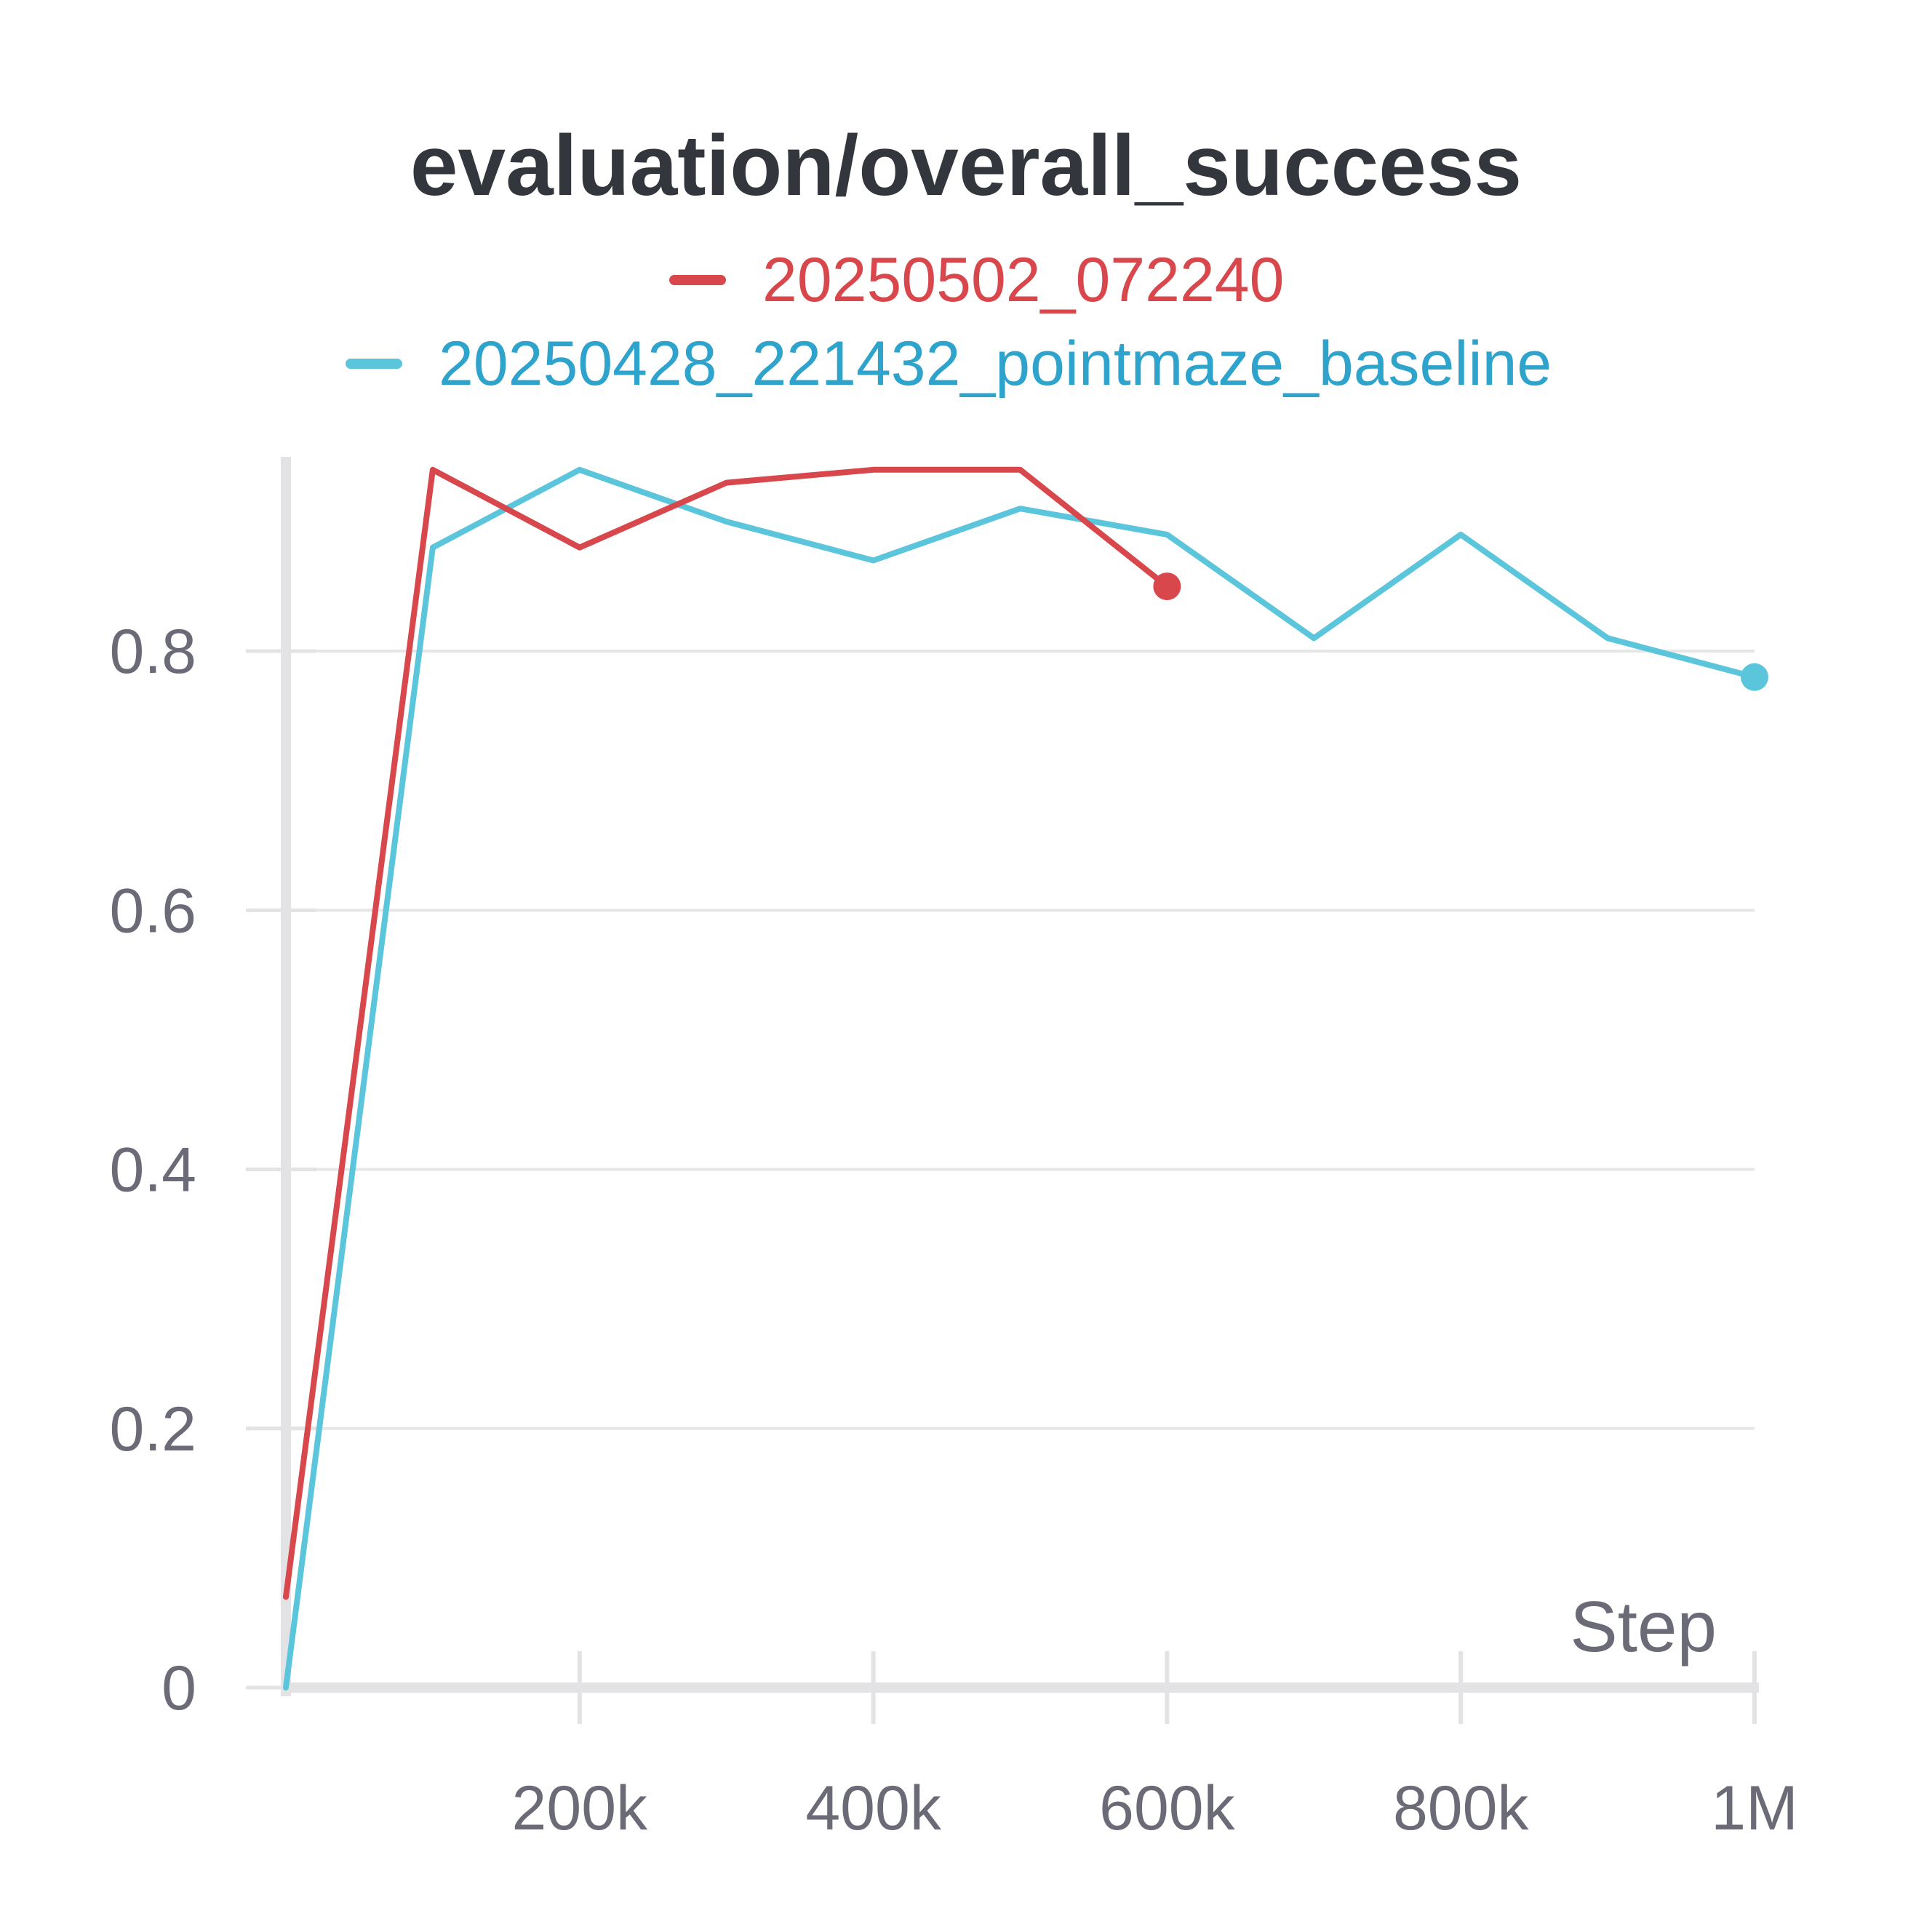 This screenshot has height=1932, width=1932. Describe the element at coordinates (1644, 1626) in the screenshot. I see `x-axis-title: Step` at that location.